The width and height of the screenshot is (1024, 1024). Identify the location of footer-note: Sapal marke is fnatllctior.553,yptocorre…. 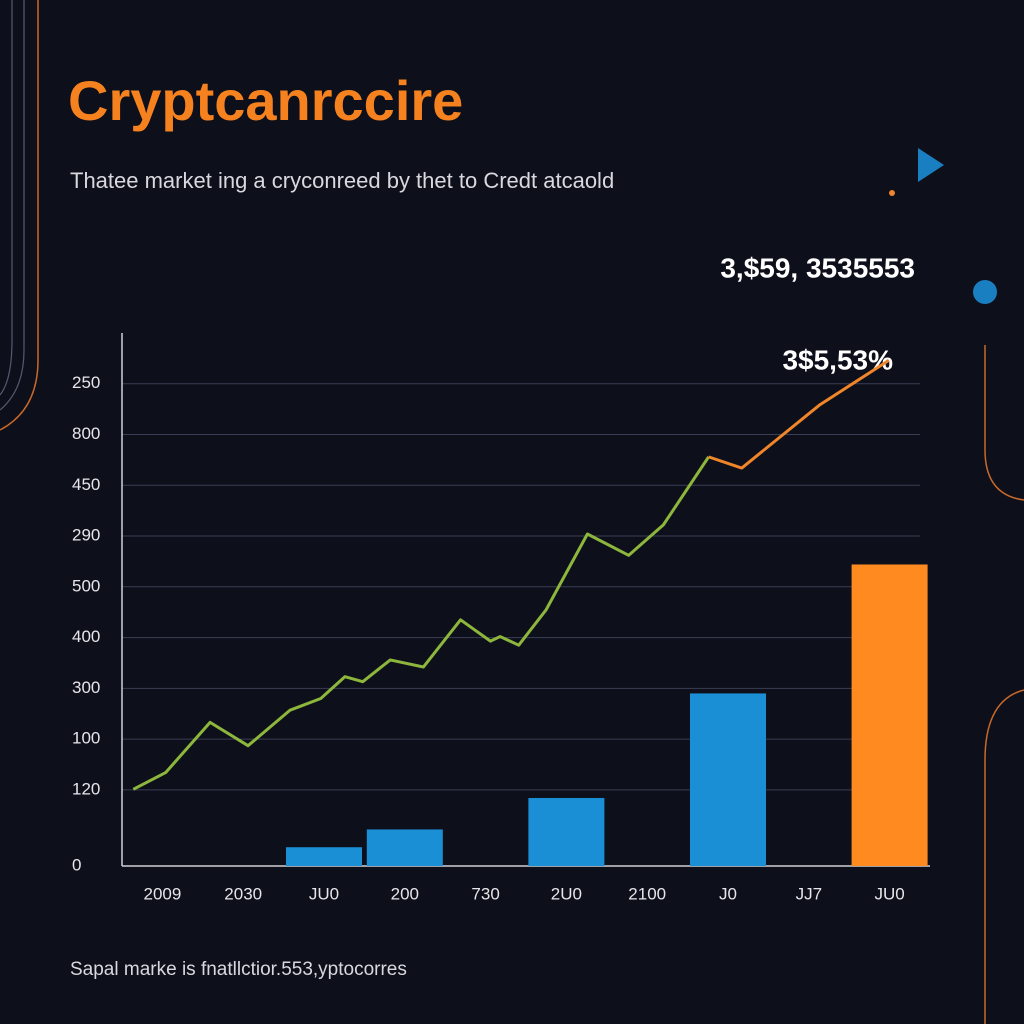
(238, 969).